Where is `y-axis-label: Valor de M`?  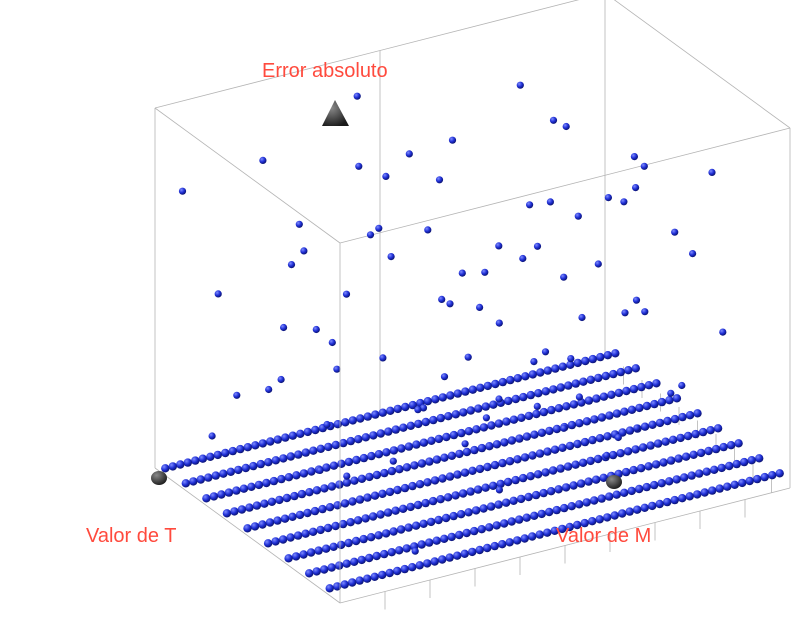 y-axis-label: Valor de M is located at coordinates (604, 536).